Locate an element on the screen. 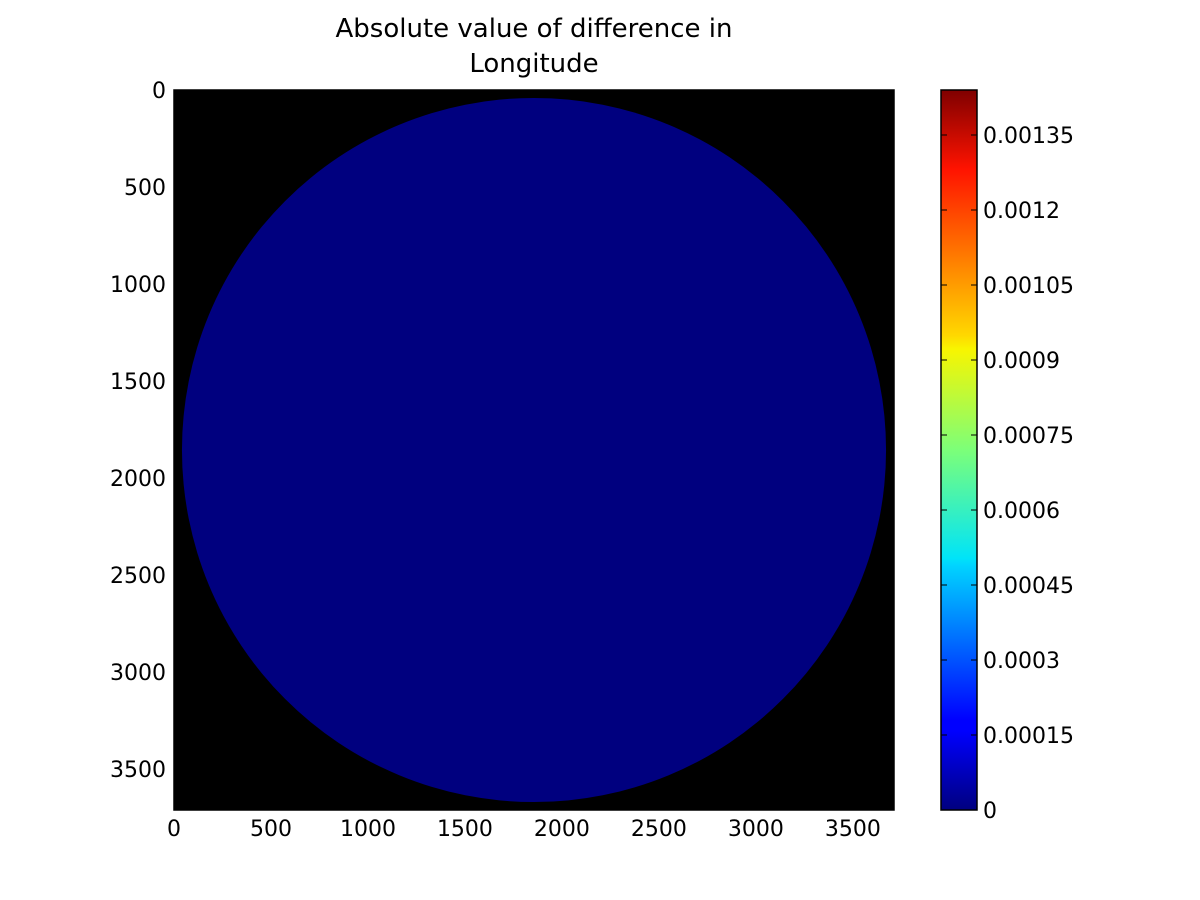 The height and width of the screenshot is (900, 1200). x-tick-label: 3500 is located at coordinates (853, 829).